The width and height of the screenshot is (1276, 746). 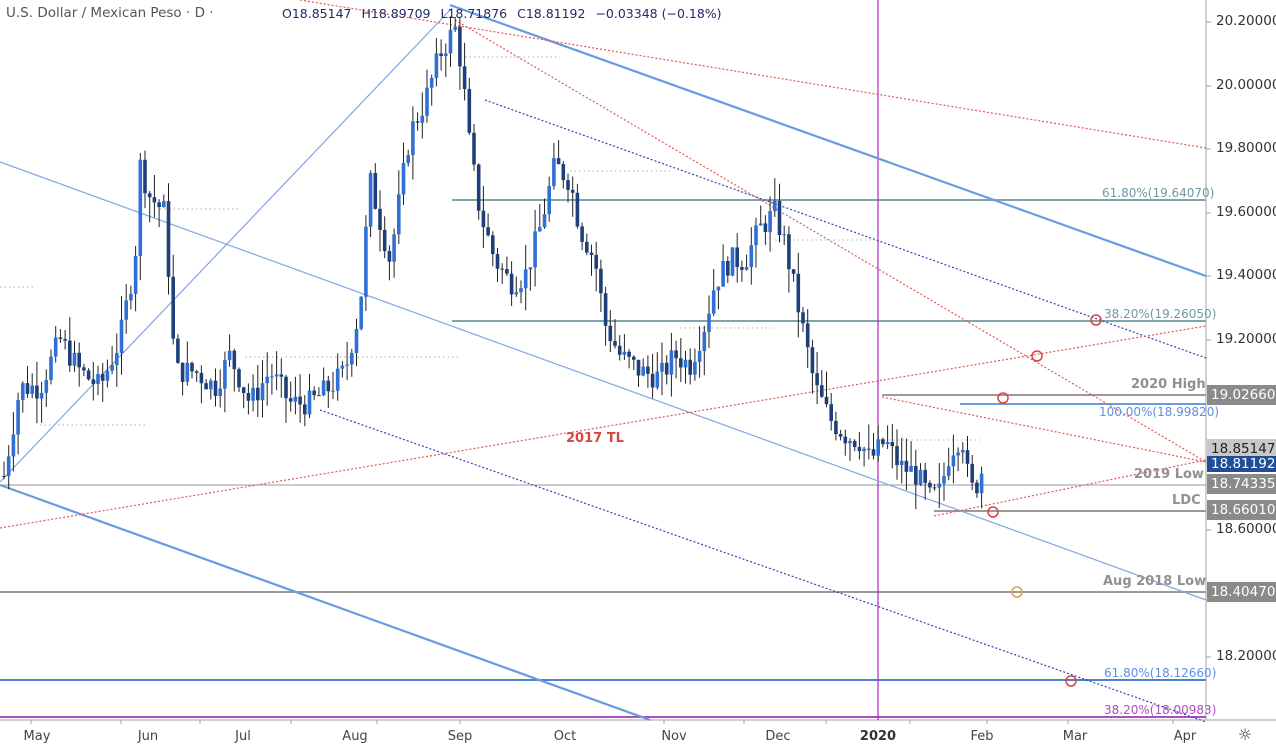 I want to click on high-value: H18.89709, so click(x=396, y=13).